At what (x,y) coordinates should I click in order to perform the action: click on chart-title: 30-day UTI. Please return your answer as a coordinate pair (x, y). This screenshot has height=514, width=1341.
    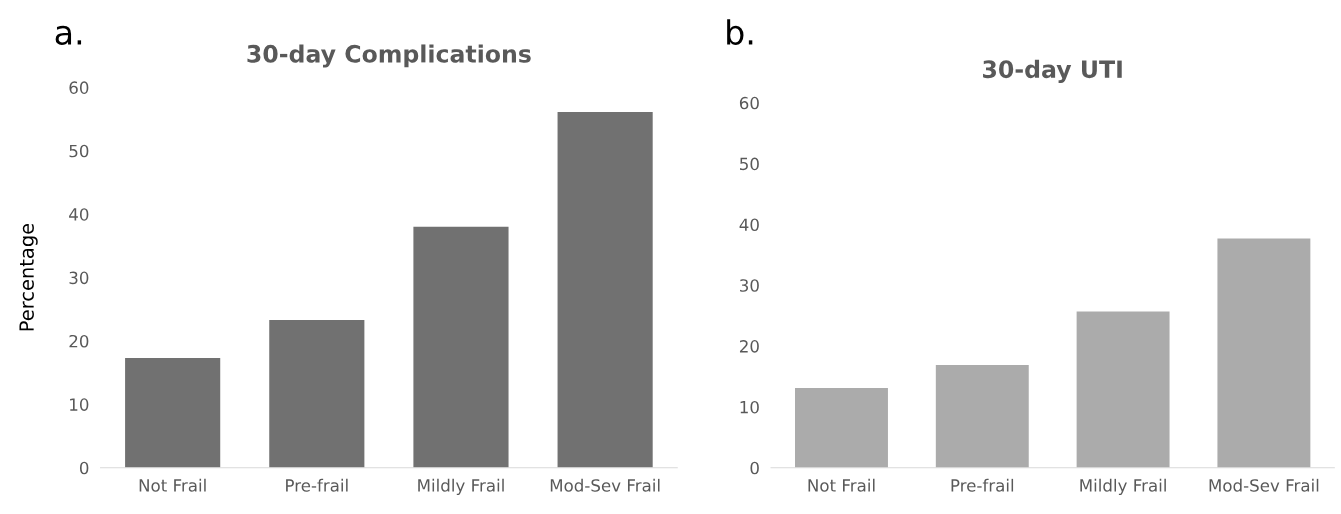
    Looking at the image, I should click on (1052, 71).